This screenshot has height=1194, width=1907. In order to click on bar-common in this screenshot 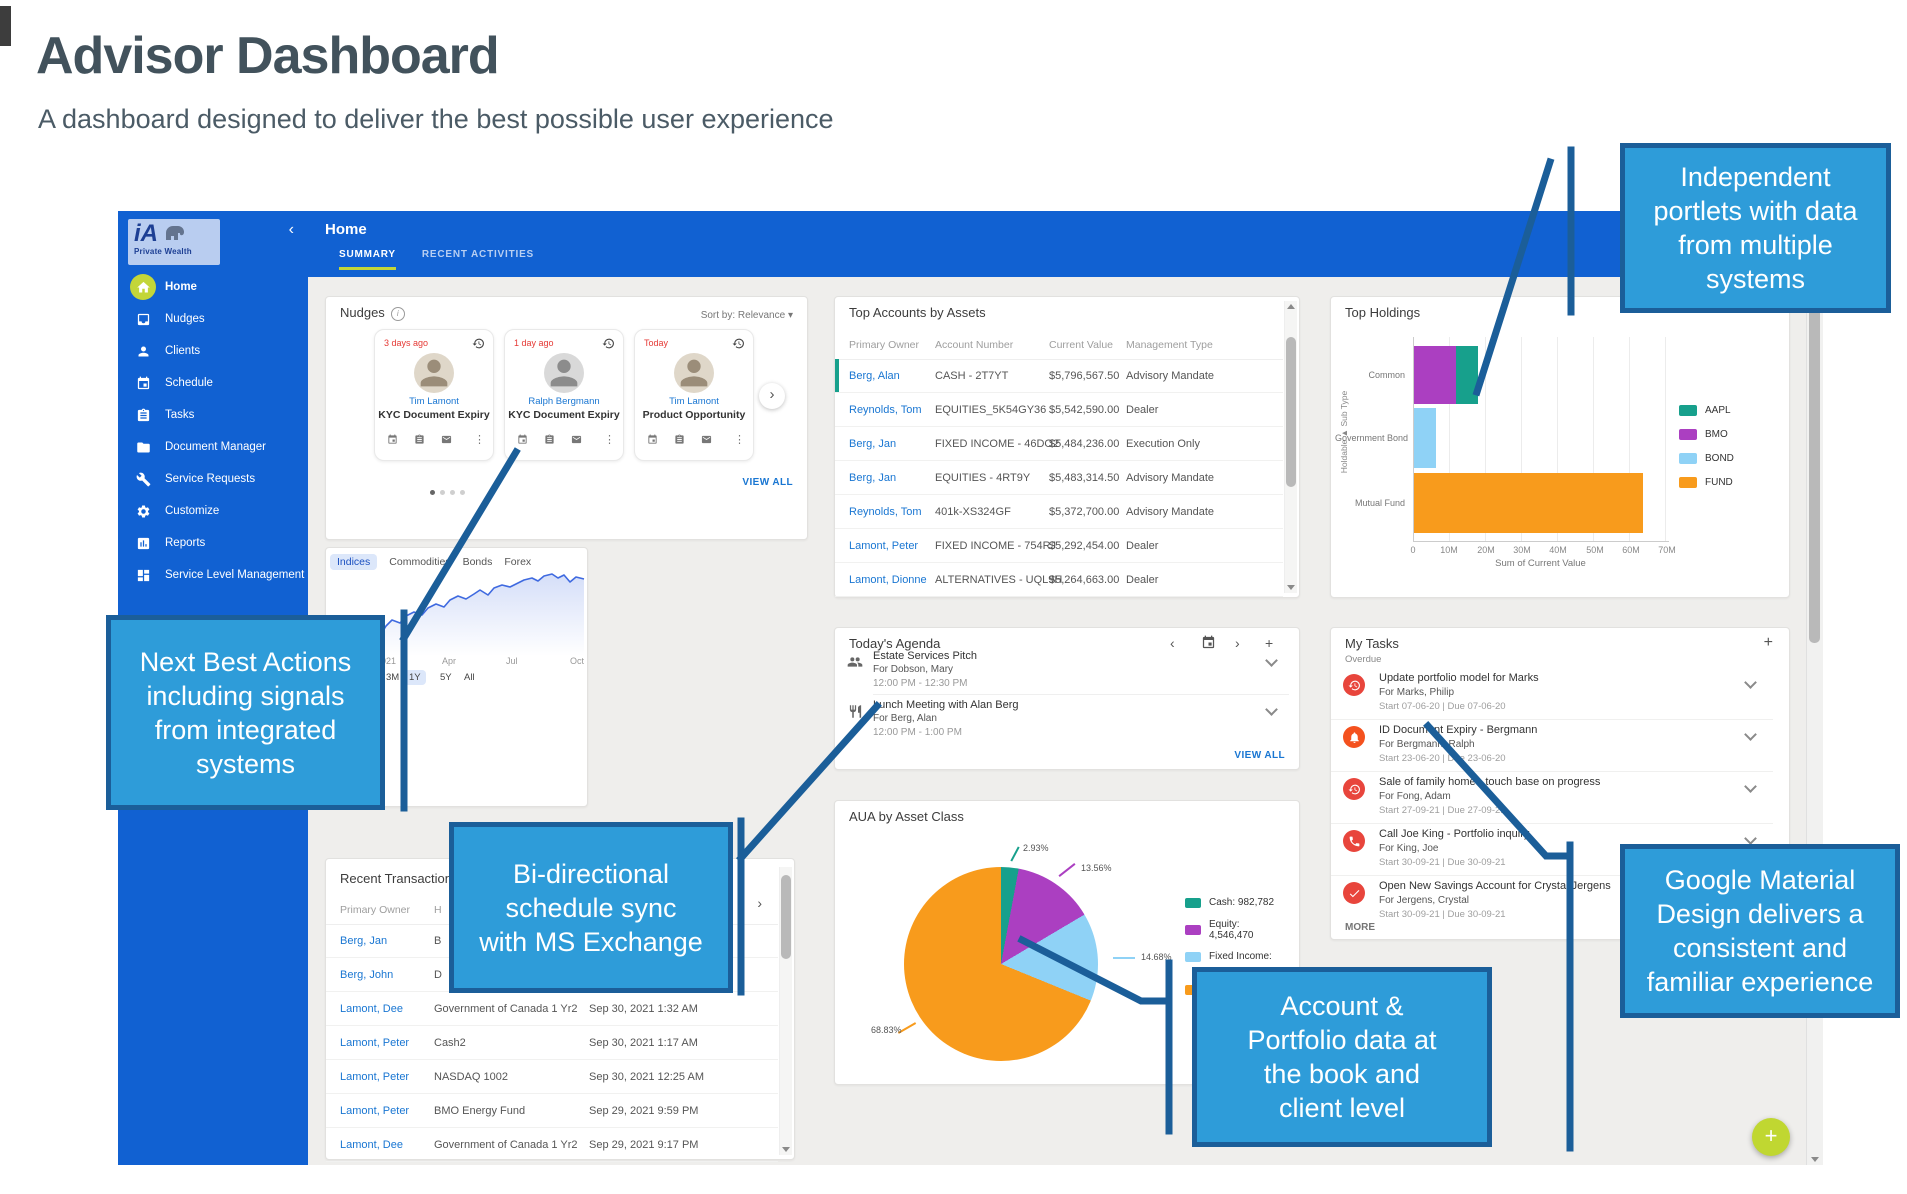, I will do `click(1446, 375)`.